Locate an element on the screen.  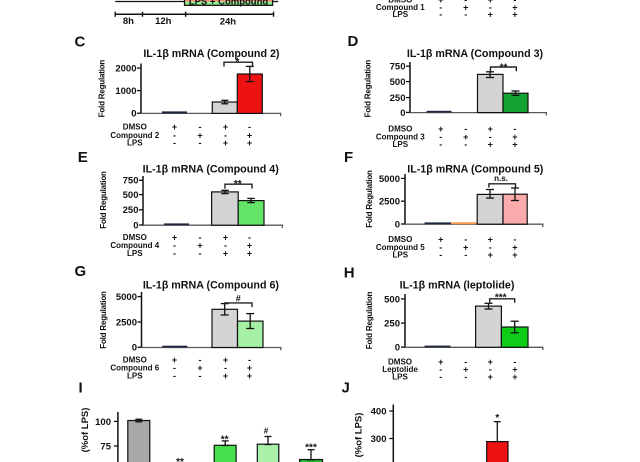
svg-text: 400 is located at coordinates (379, 411).